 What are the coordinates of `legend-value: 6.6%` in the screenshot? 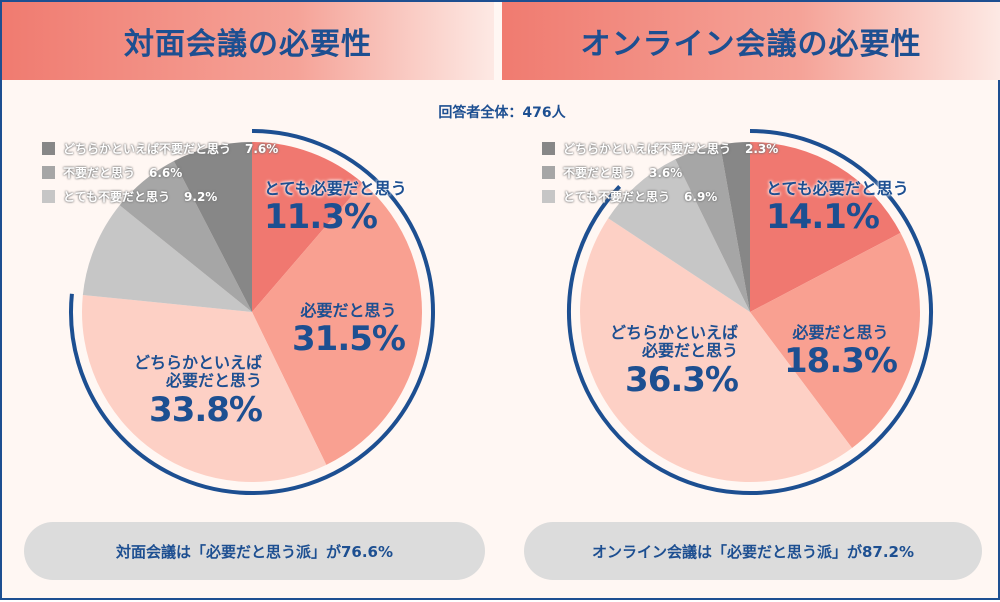 It's located at (166, 172).